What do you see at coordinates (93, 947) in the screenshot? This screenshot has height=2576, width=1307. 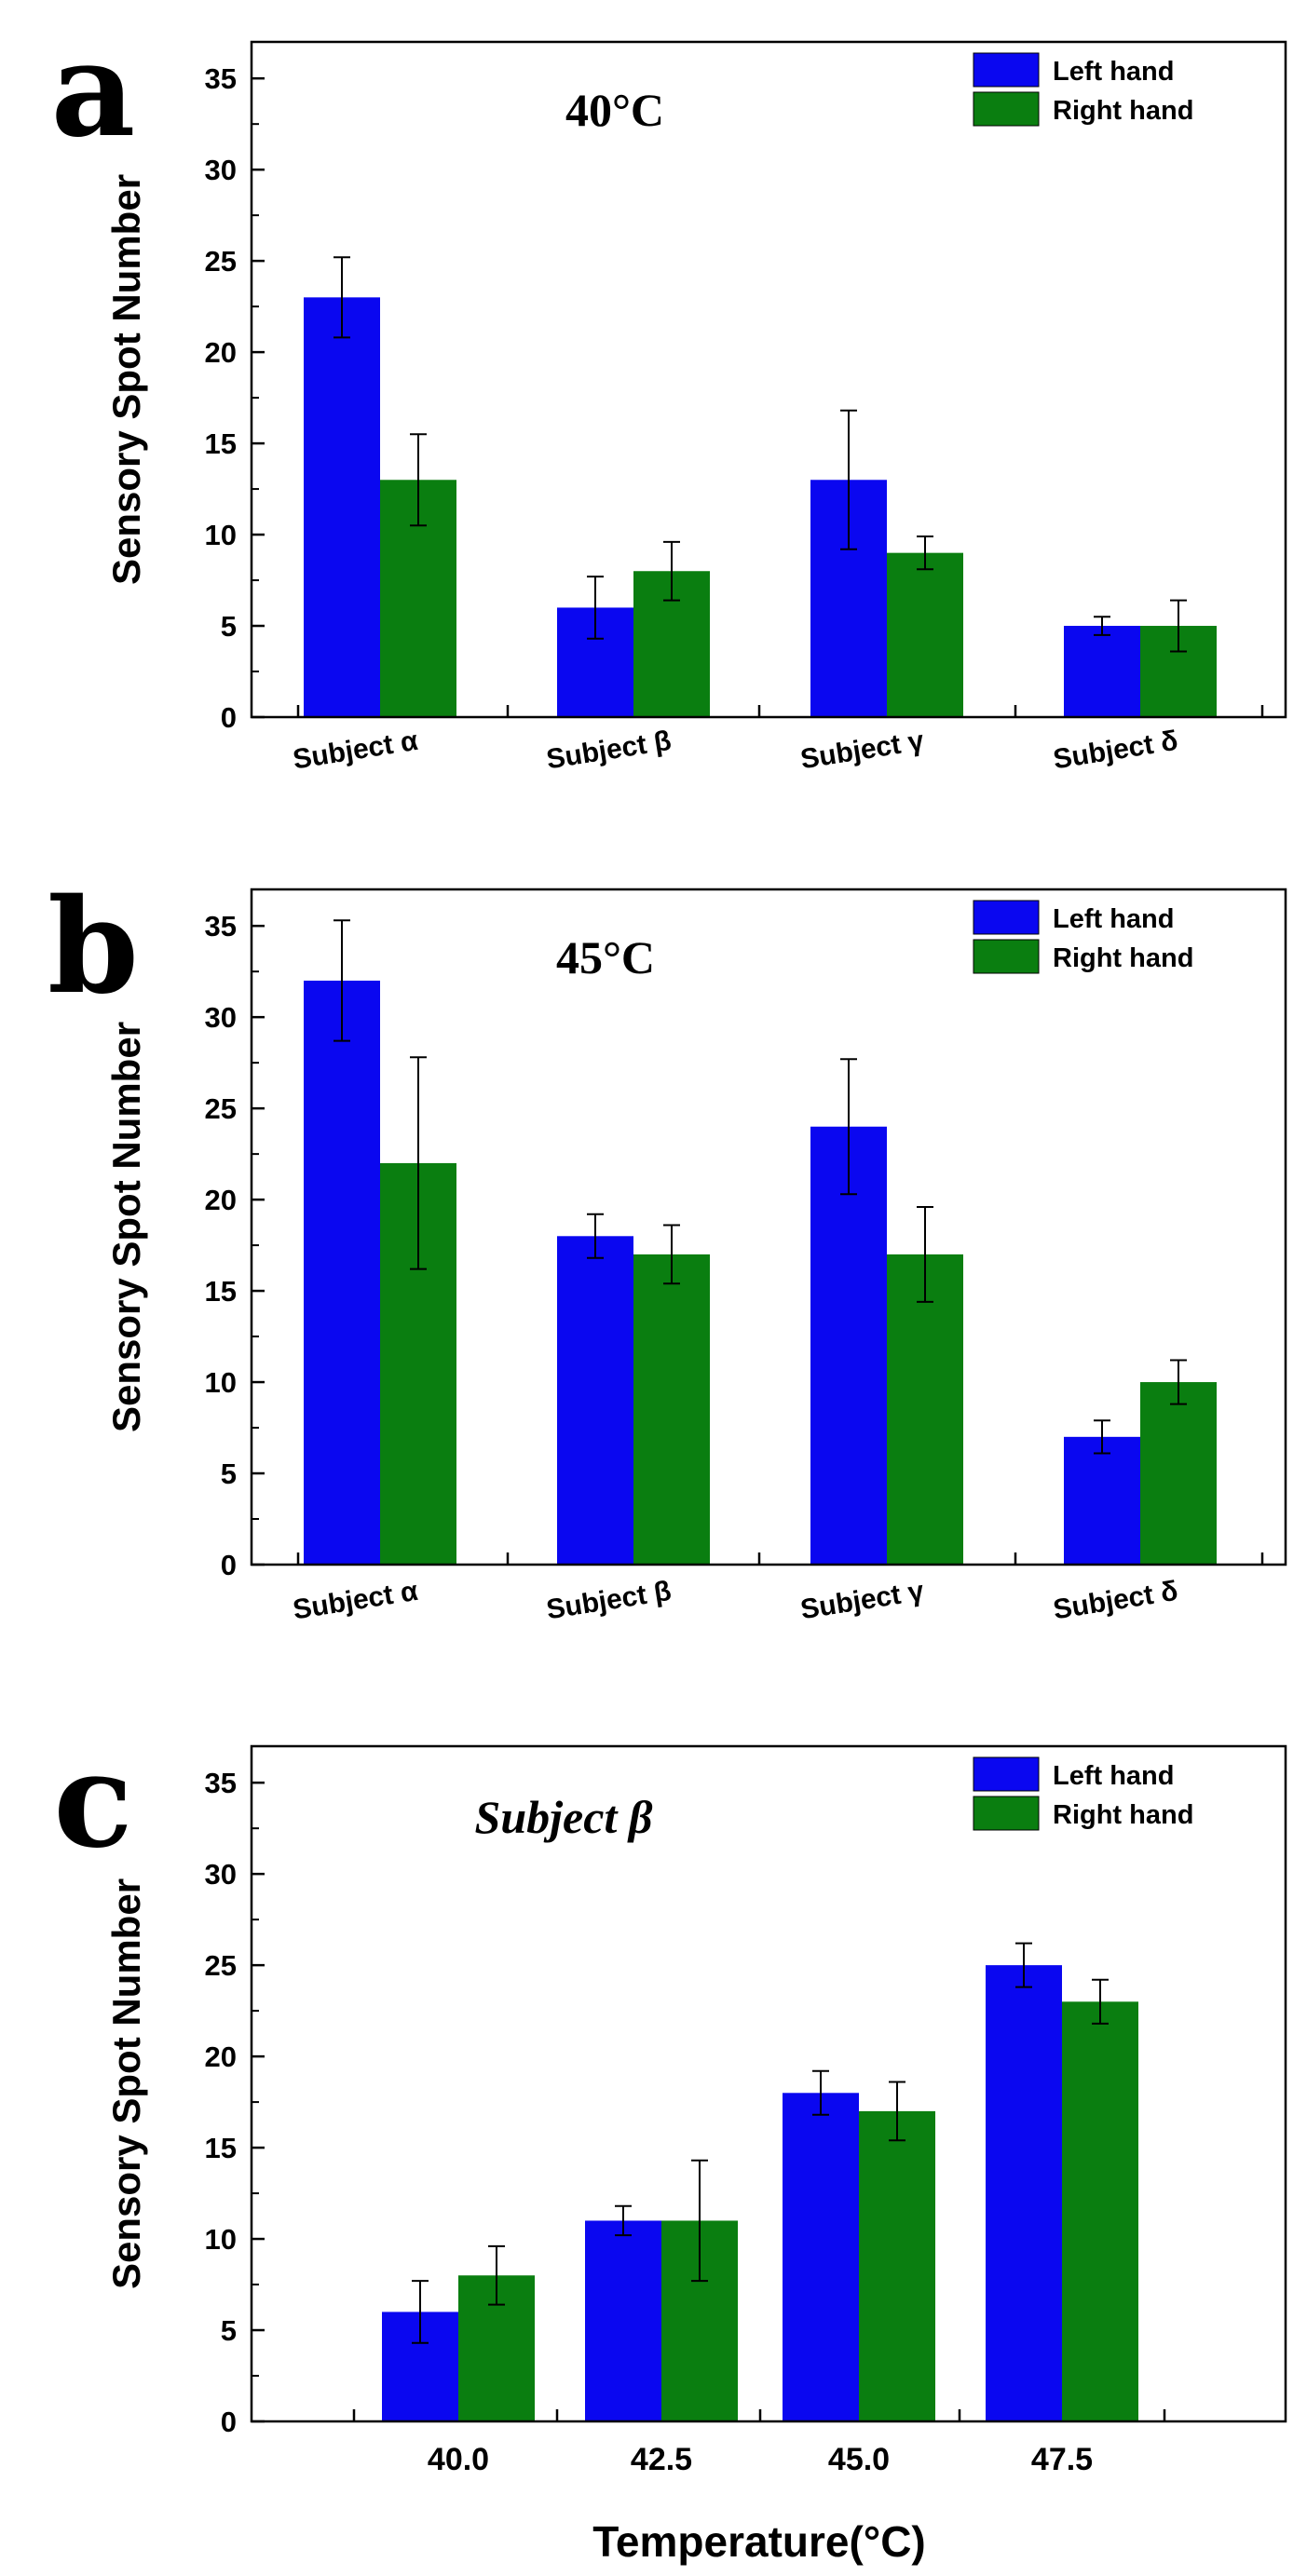 I see `panel-letter: b` at bounding box center [93, 947].